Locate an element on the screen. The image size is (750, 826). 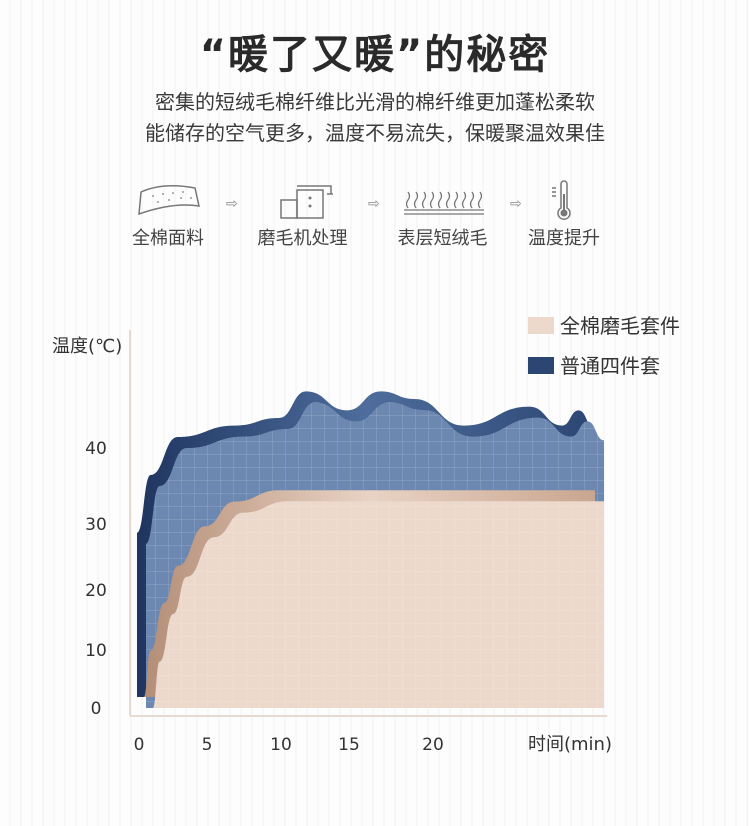
subtitle-line-2: 能储存的空气更多，温度不易流失，保暖聚温效果佳 is located at coordinates (375, 133).